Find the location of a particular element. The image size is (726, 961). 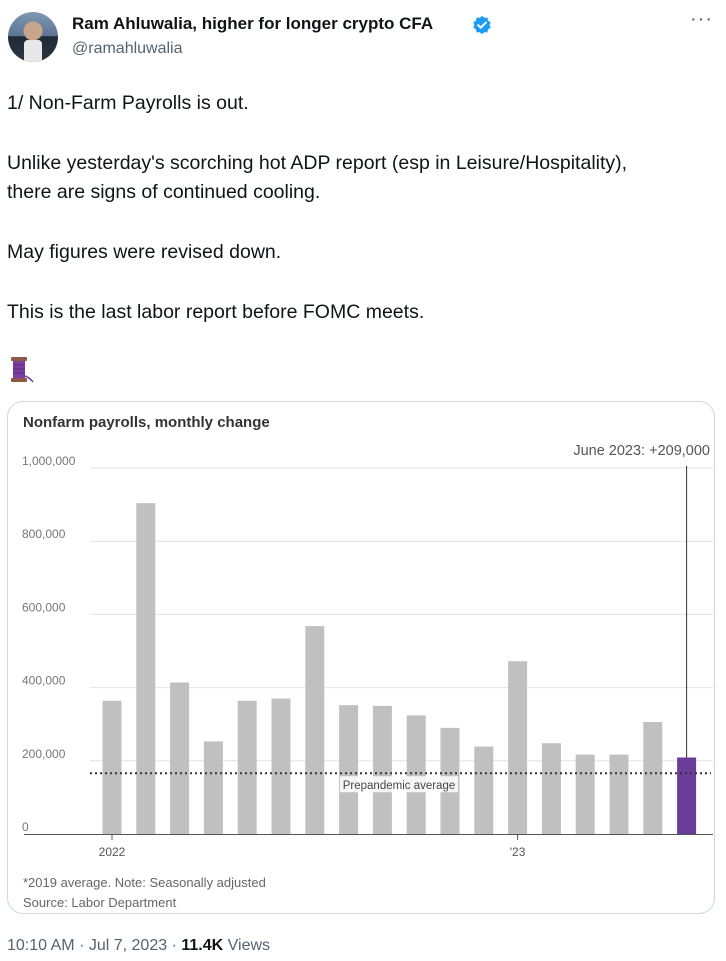

tweet-time: 10:10 AM is located at coordinates (41, 945).